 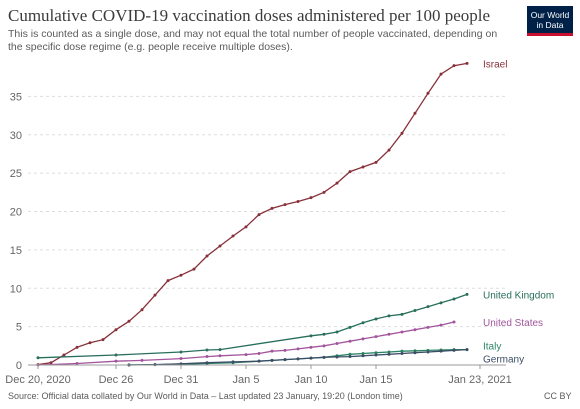 What do you see at coordinates (16, 289) in the screenshot?
I see `y-tick-label: 10` at bounding box center [16, 289].